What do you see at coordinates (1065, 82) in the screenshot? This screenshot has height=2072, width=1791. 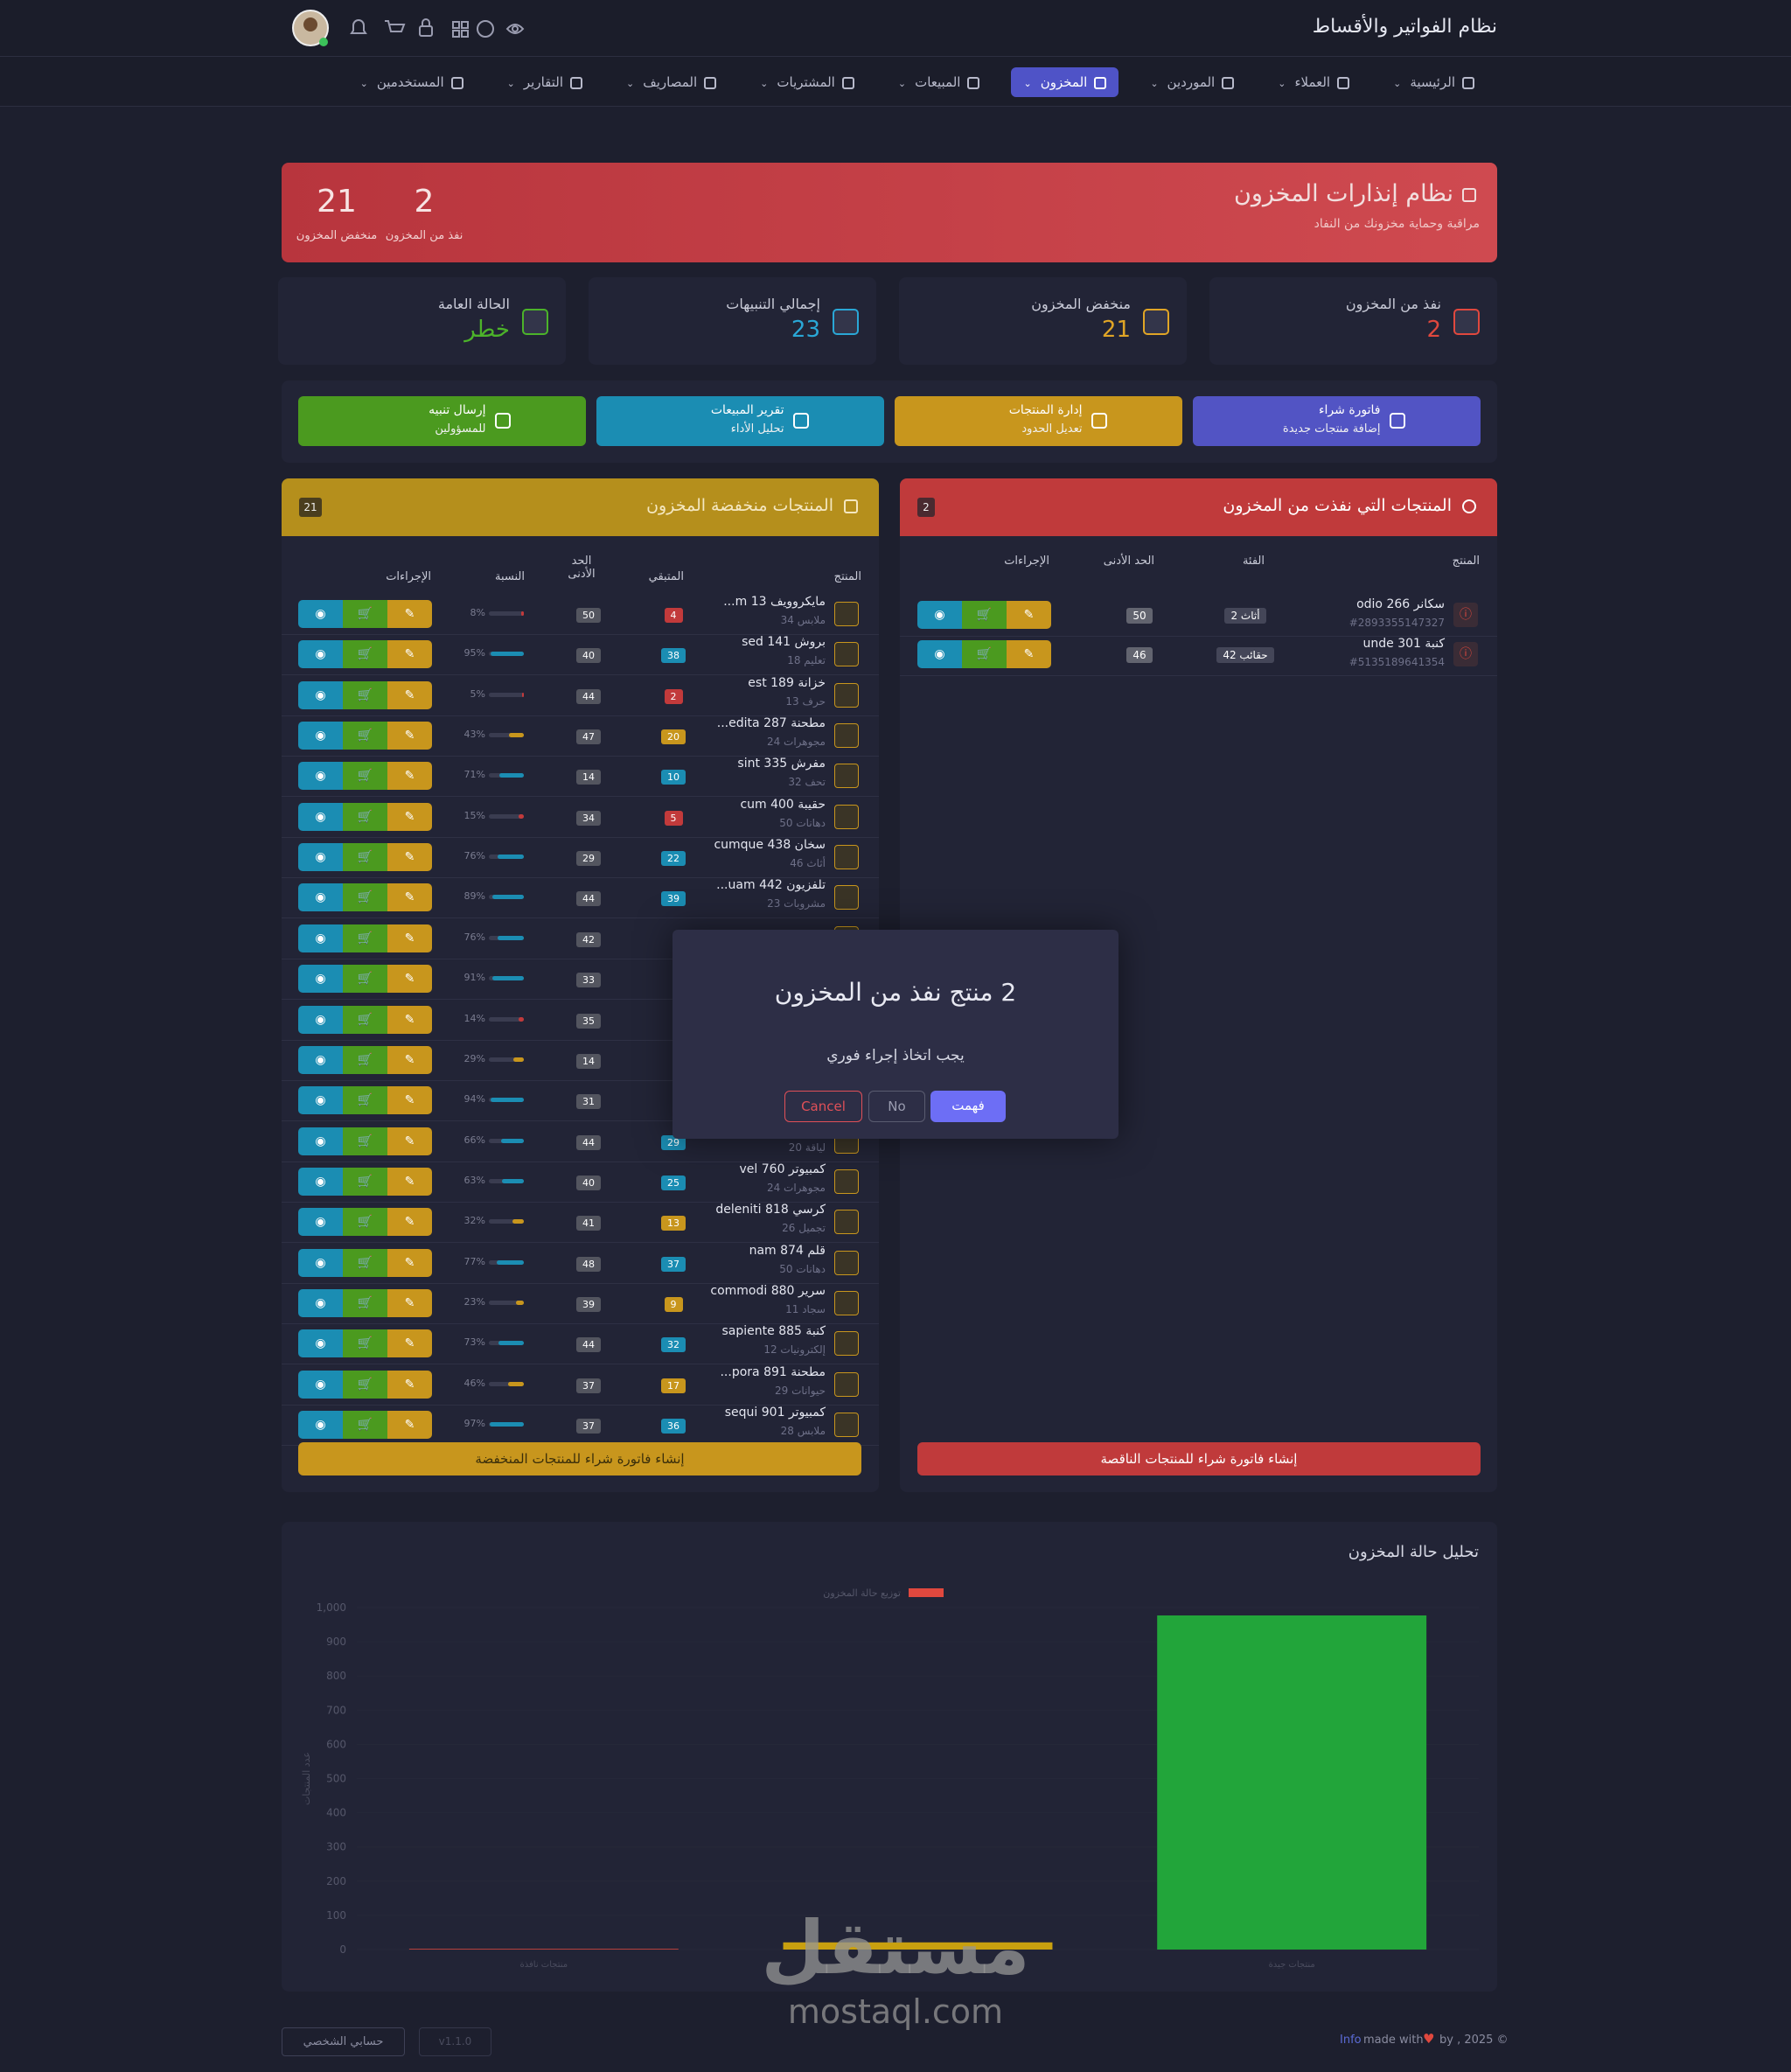 I see `nav-item: المخزون ⌄` at bounding box center [1065, 82].